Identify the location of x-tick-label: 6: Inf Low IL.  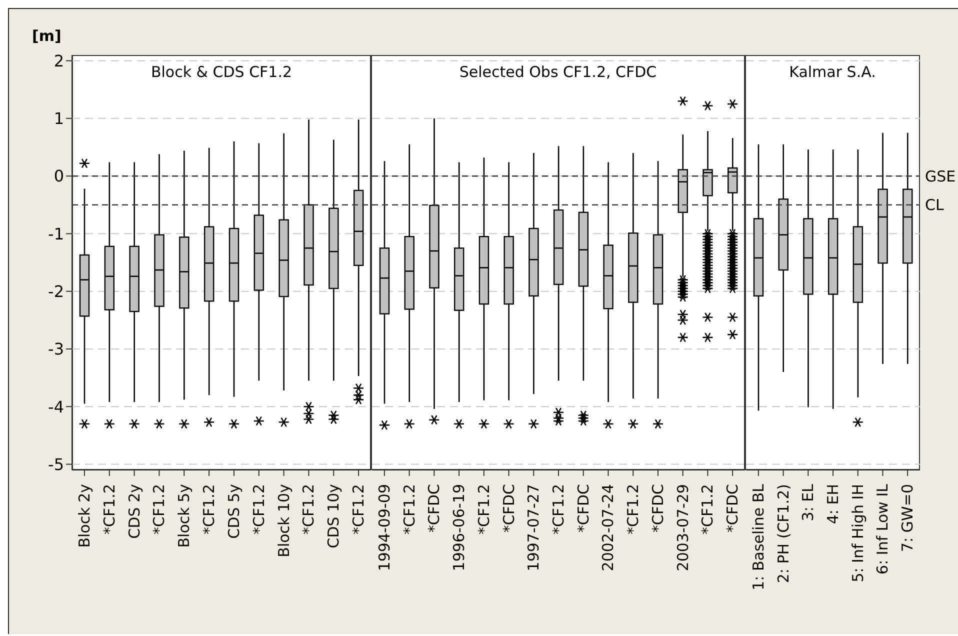
(883, 528).